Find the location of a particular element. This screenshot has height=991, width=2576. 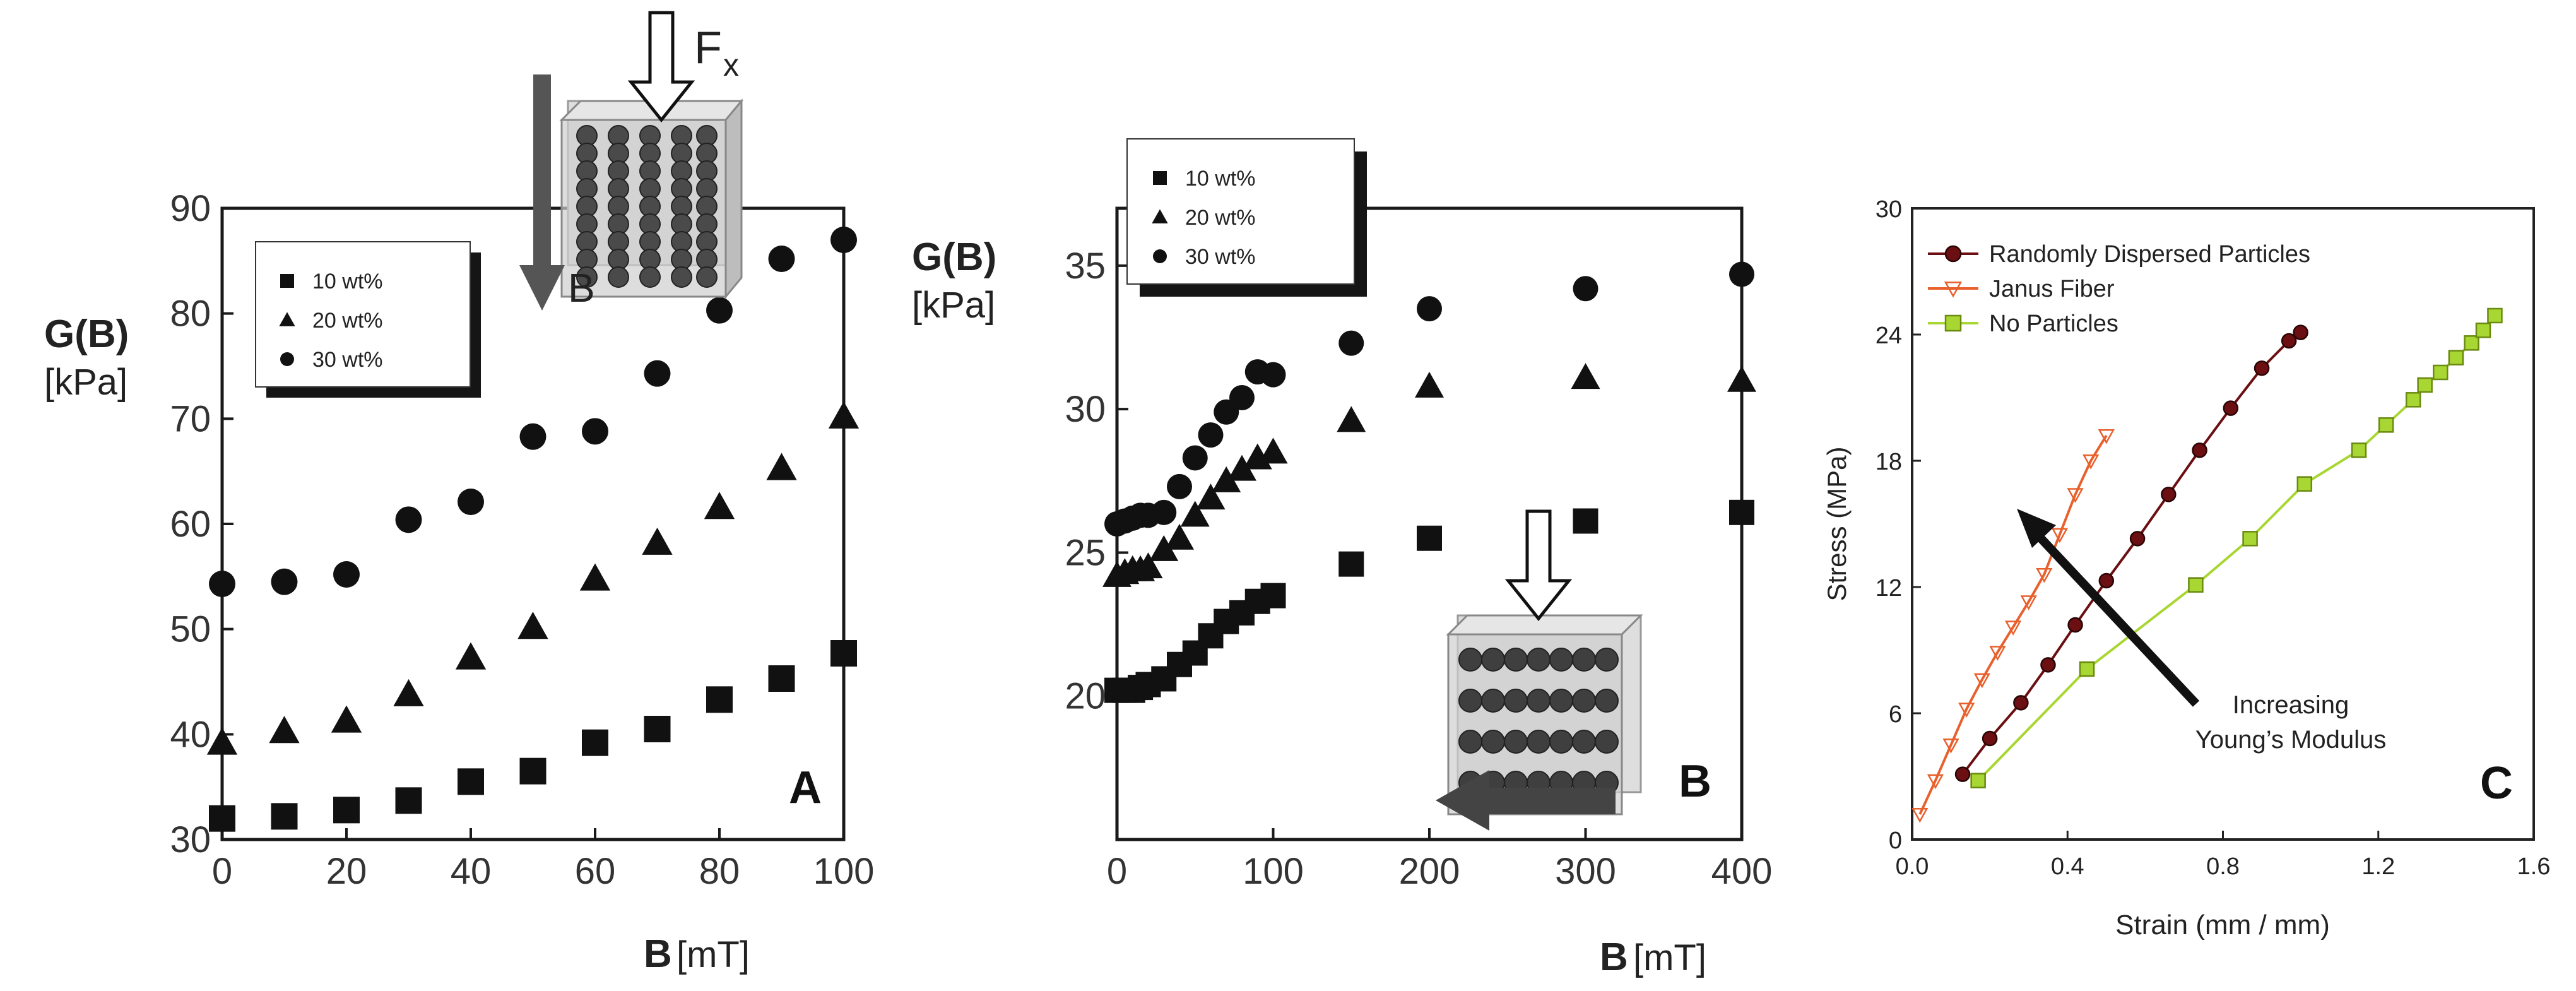

x-tick-label: 400 is located at coordinates (1742, 872).